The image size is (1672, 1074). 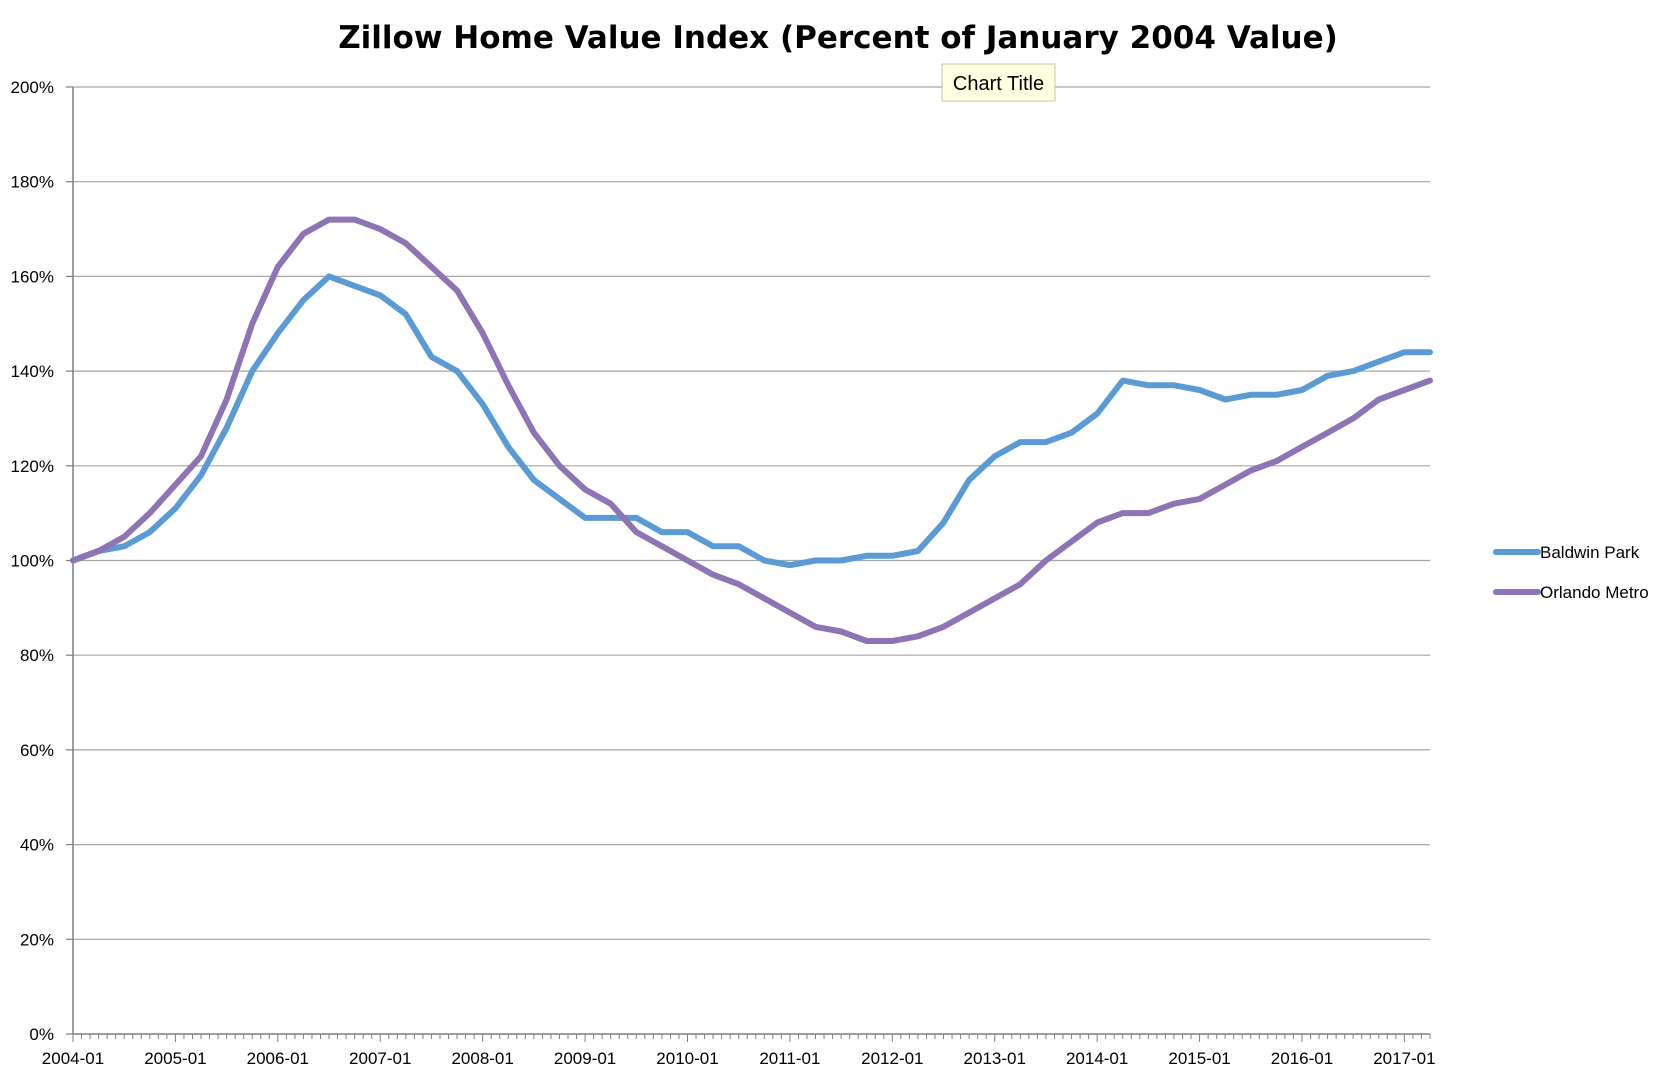 What do you see at coordinates (37, 845) in the screenshot?
I see `y-tick-label: 40%` at bounding box center [37, 845].